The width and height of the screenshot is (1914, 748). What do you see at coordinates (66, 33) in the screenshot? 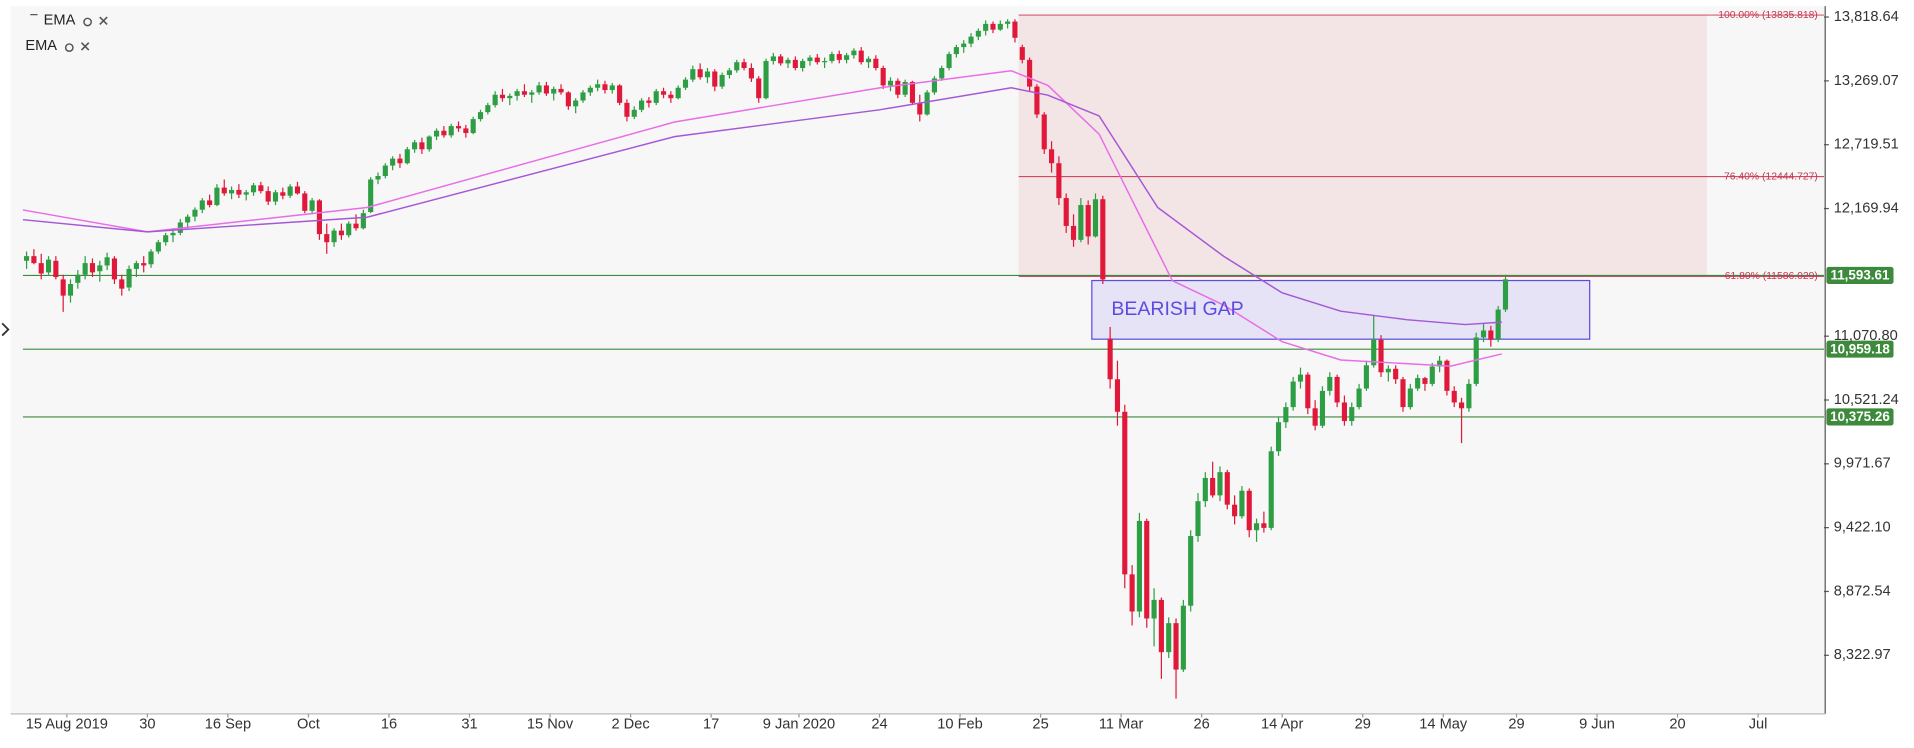
I see `legend: EMA EMA` at bounding box center [66, 33].